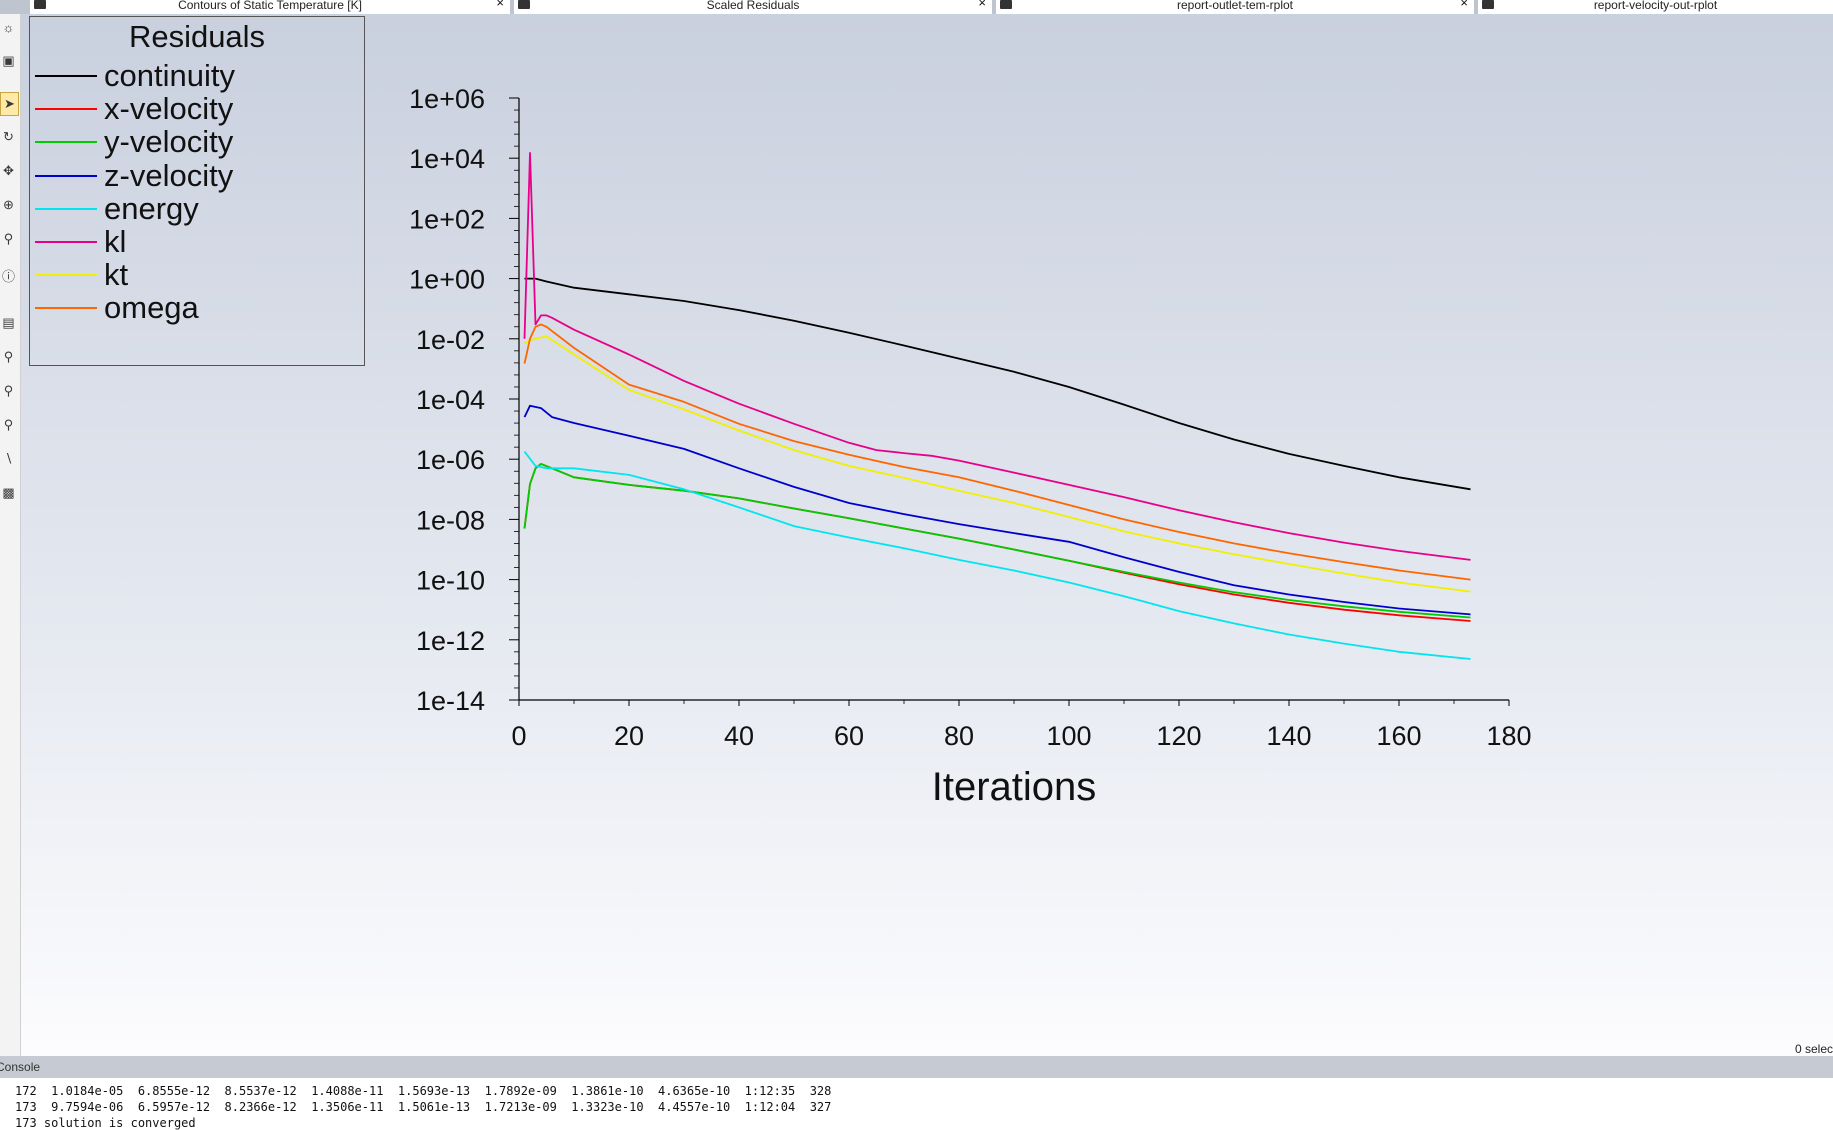  I want to click on tab-label: Contours of Static Temperature [K], so click(270, 6).